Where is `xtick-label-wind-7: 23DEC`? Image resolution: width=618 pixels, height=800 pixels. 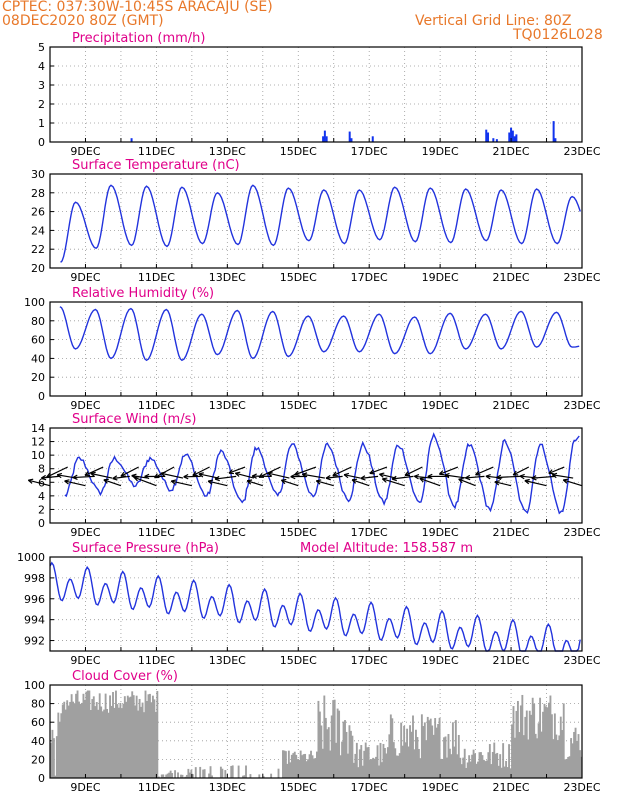 xtick-label-wind-7: 23DEC is located at coordinates (581, 532).